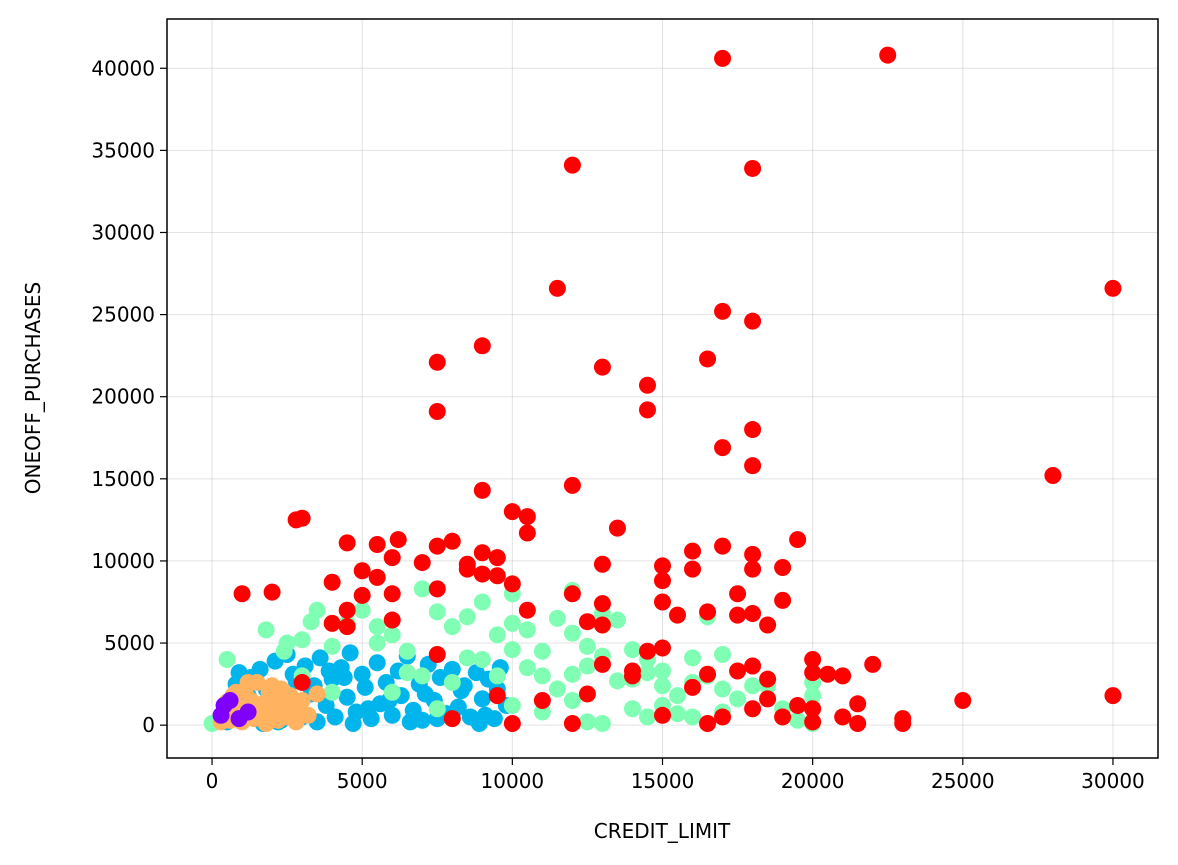 Image resolution: width=1178 pixels, height=865 pixels. I want to click on y-axis-title: ONEOFF_PURCHASES, so click(33, 388).